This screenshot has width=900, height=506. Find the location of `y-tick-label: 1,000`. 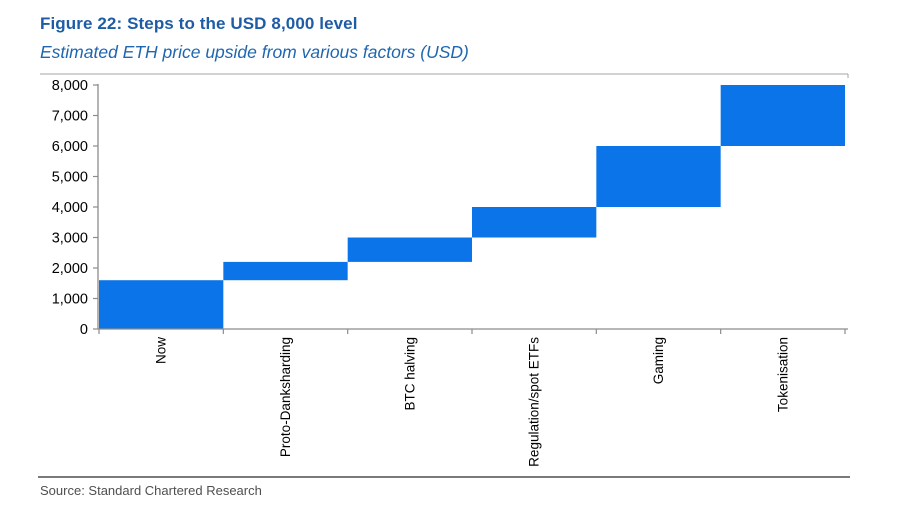

y-tick-label: 1,000 is located at coordinates (70, 300).